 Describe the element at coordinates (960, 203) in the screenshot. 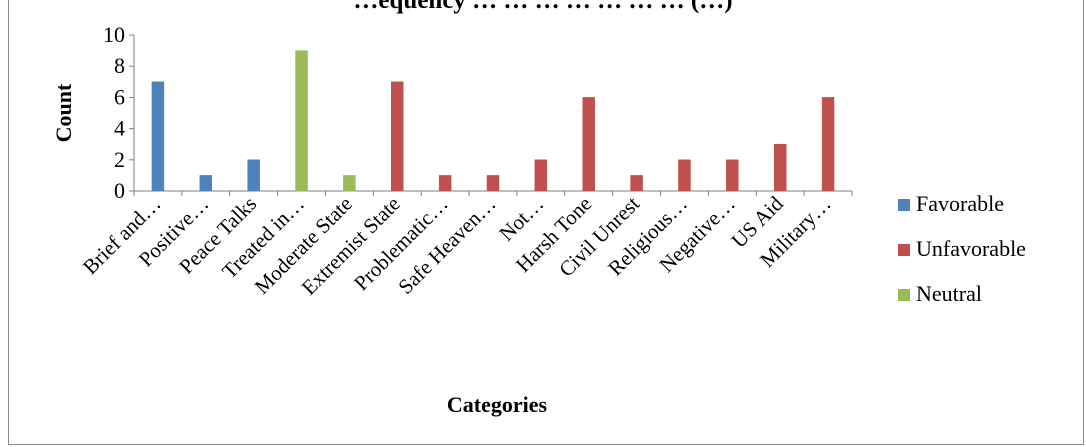

I see `legend-label-favorable: Favorable` at that location.